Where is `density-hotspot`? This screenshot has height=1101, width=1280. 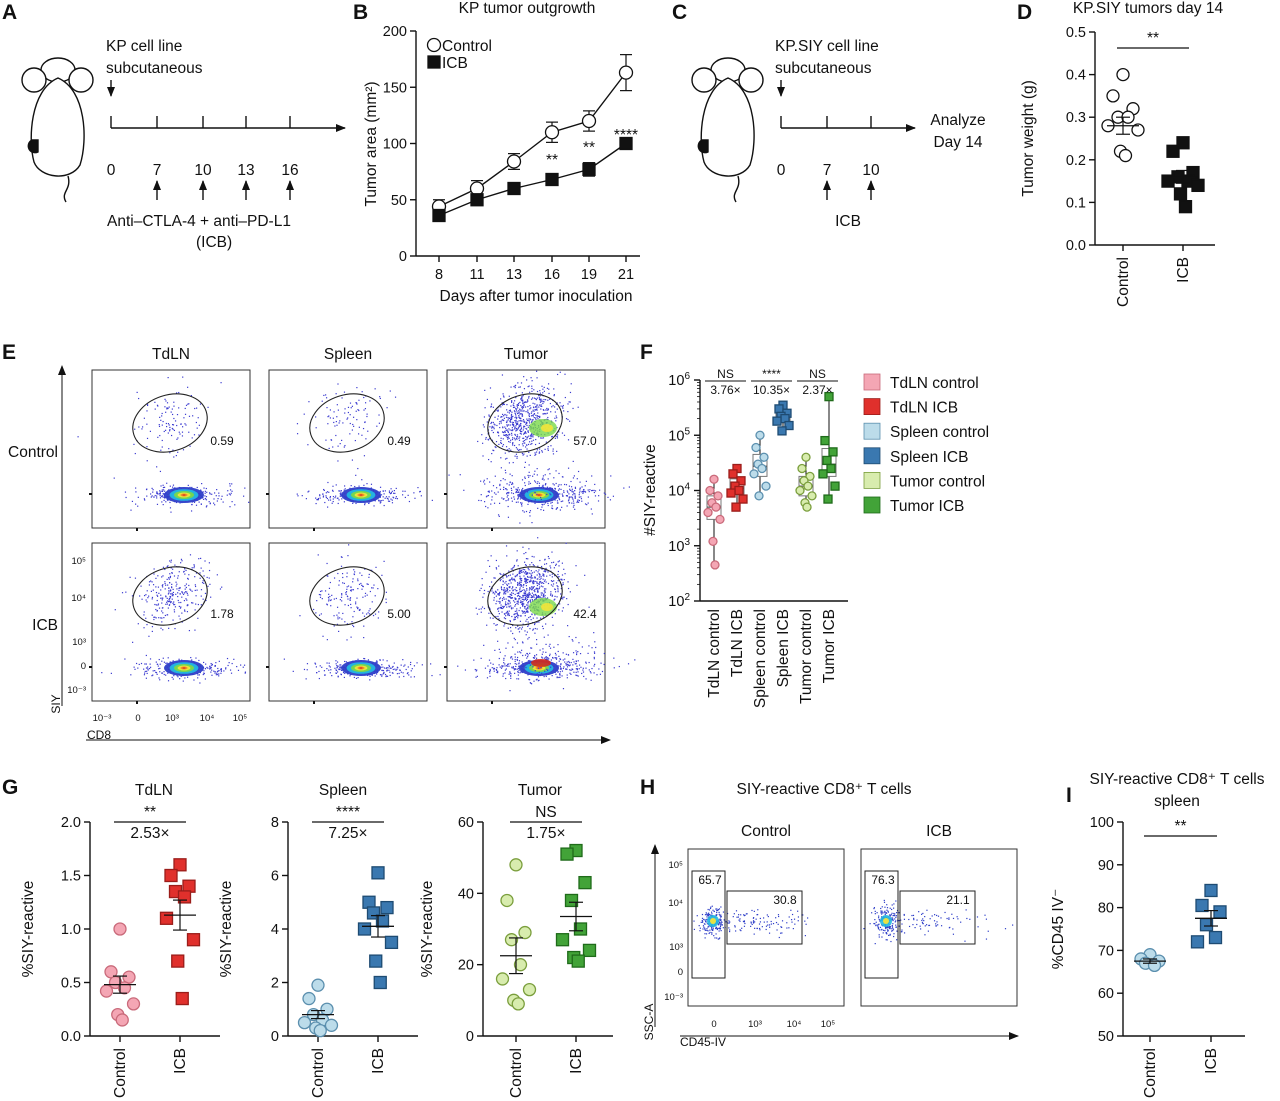
density-hotspot is located at coordinates (184, 495).